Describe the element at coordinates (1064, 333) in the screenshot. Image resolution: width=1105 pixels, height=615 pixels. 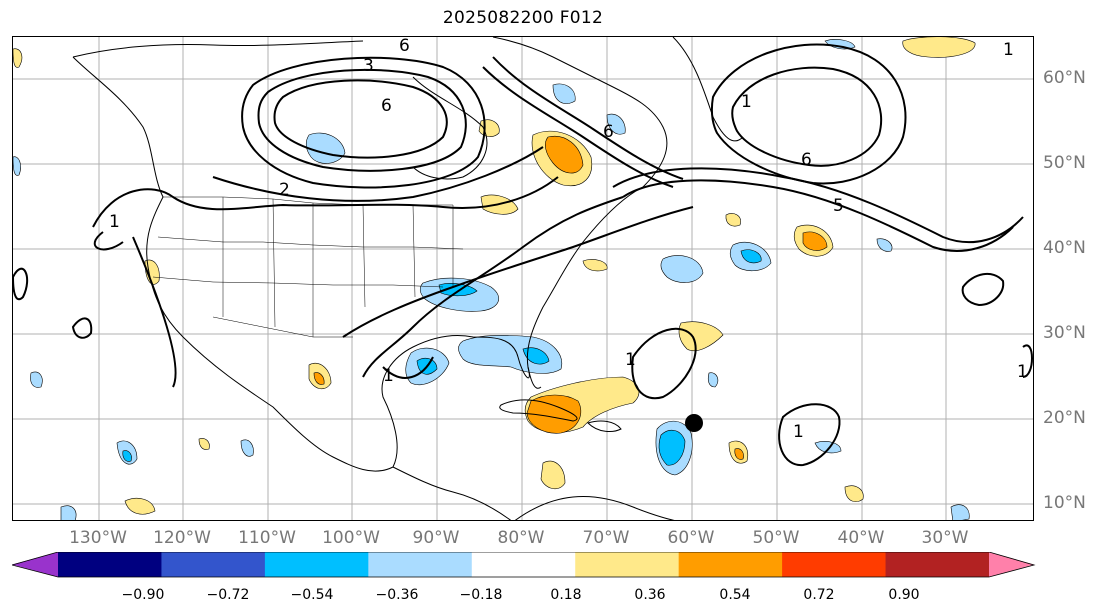
I see `lat-label: 30°N` at that location.